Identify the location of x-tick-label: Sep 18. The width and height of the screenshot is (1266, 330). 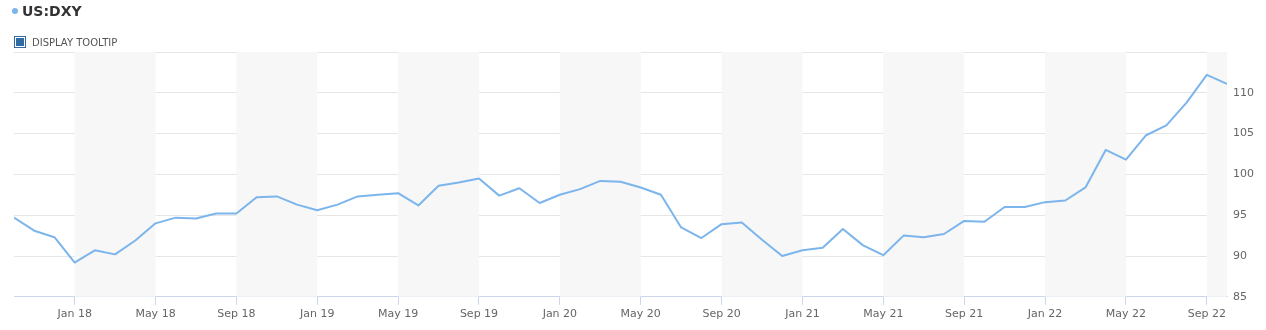
(236, 314).